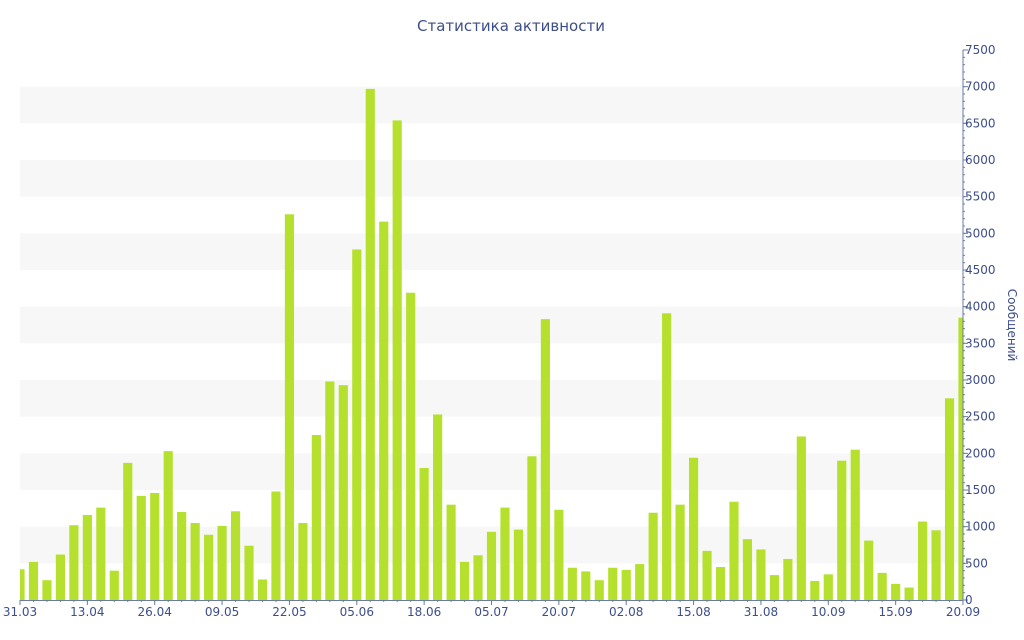 This screenshot has width=1024, height=640. I want to click on y-tick-label: 1000, so click(980, 527).